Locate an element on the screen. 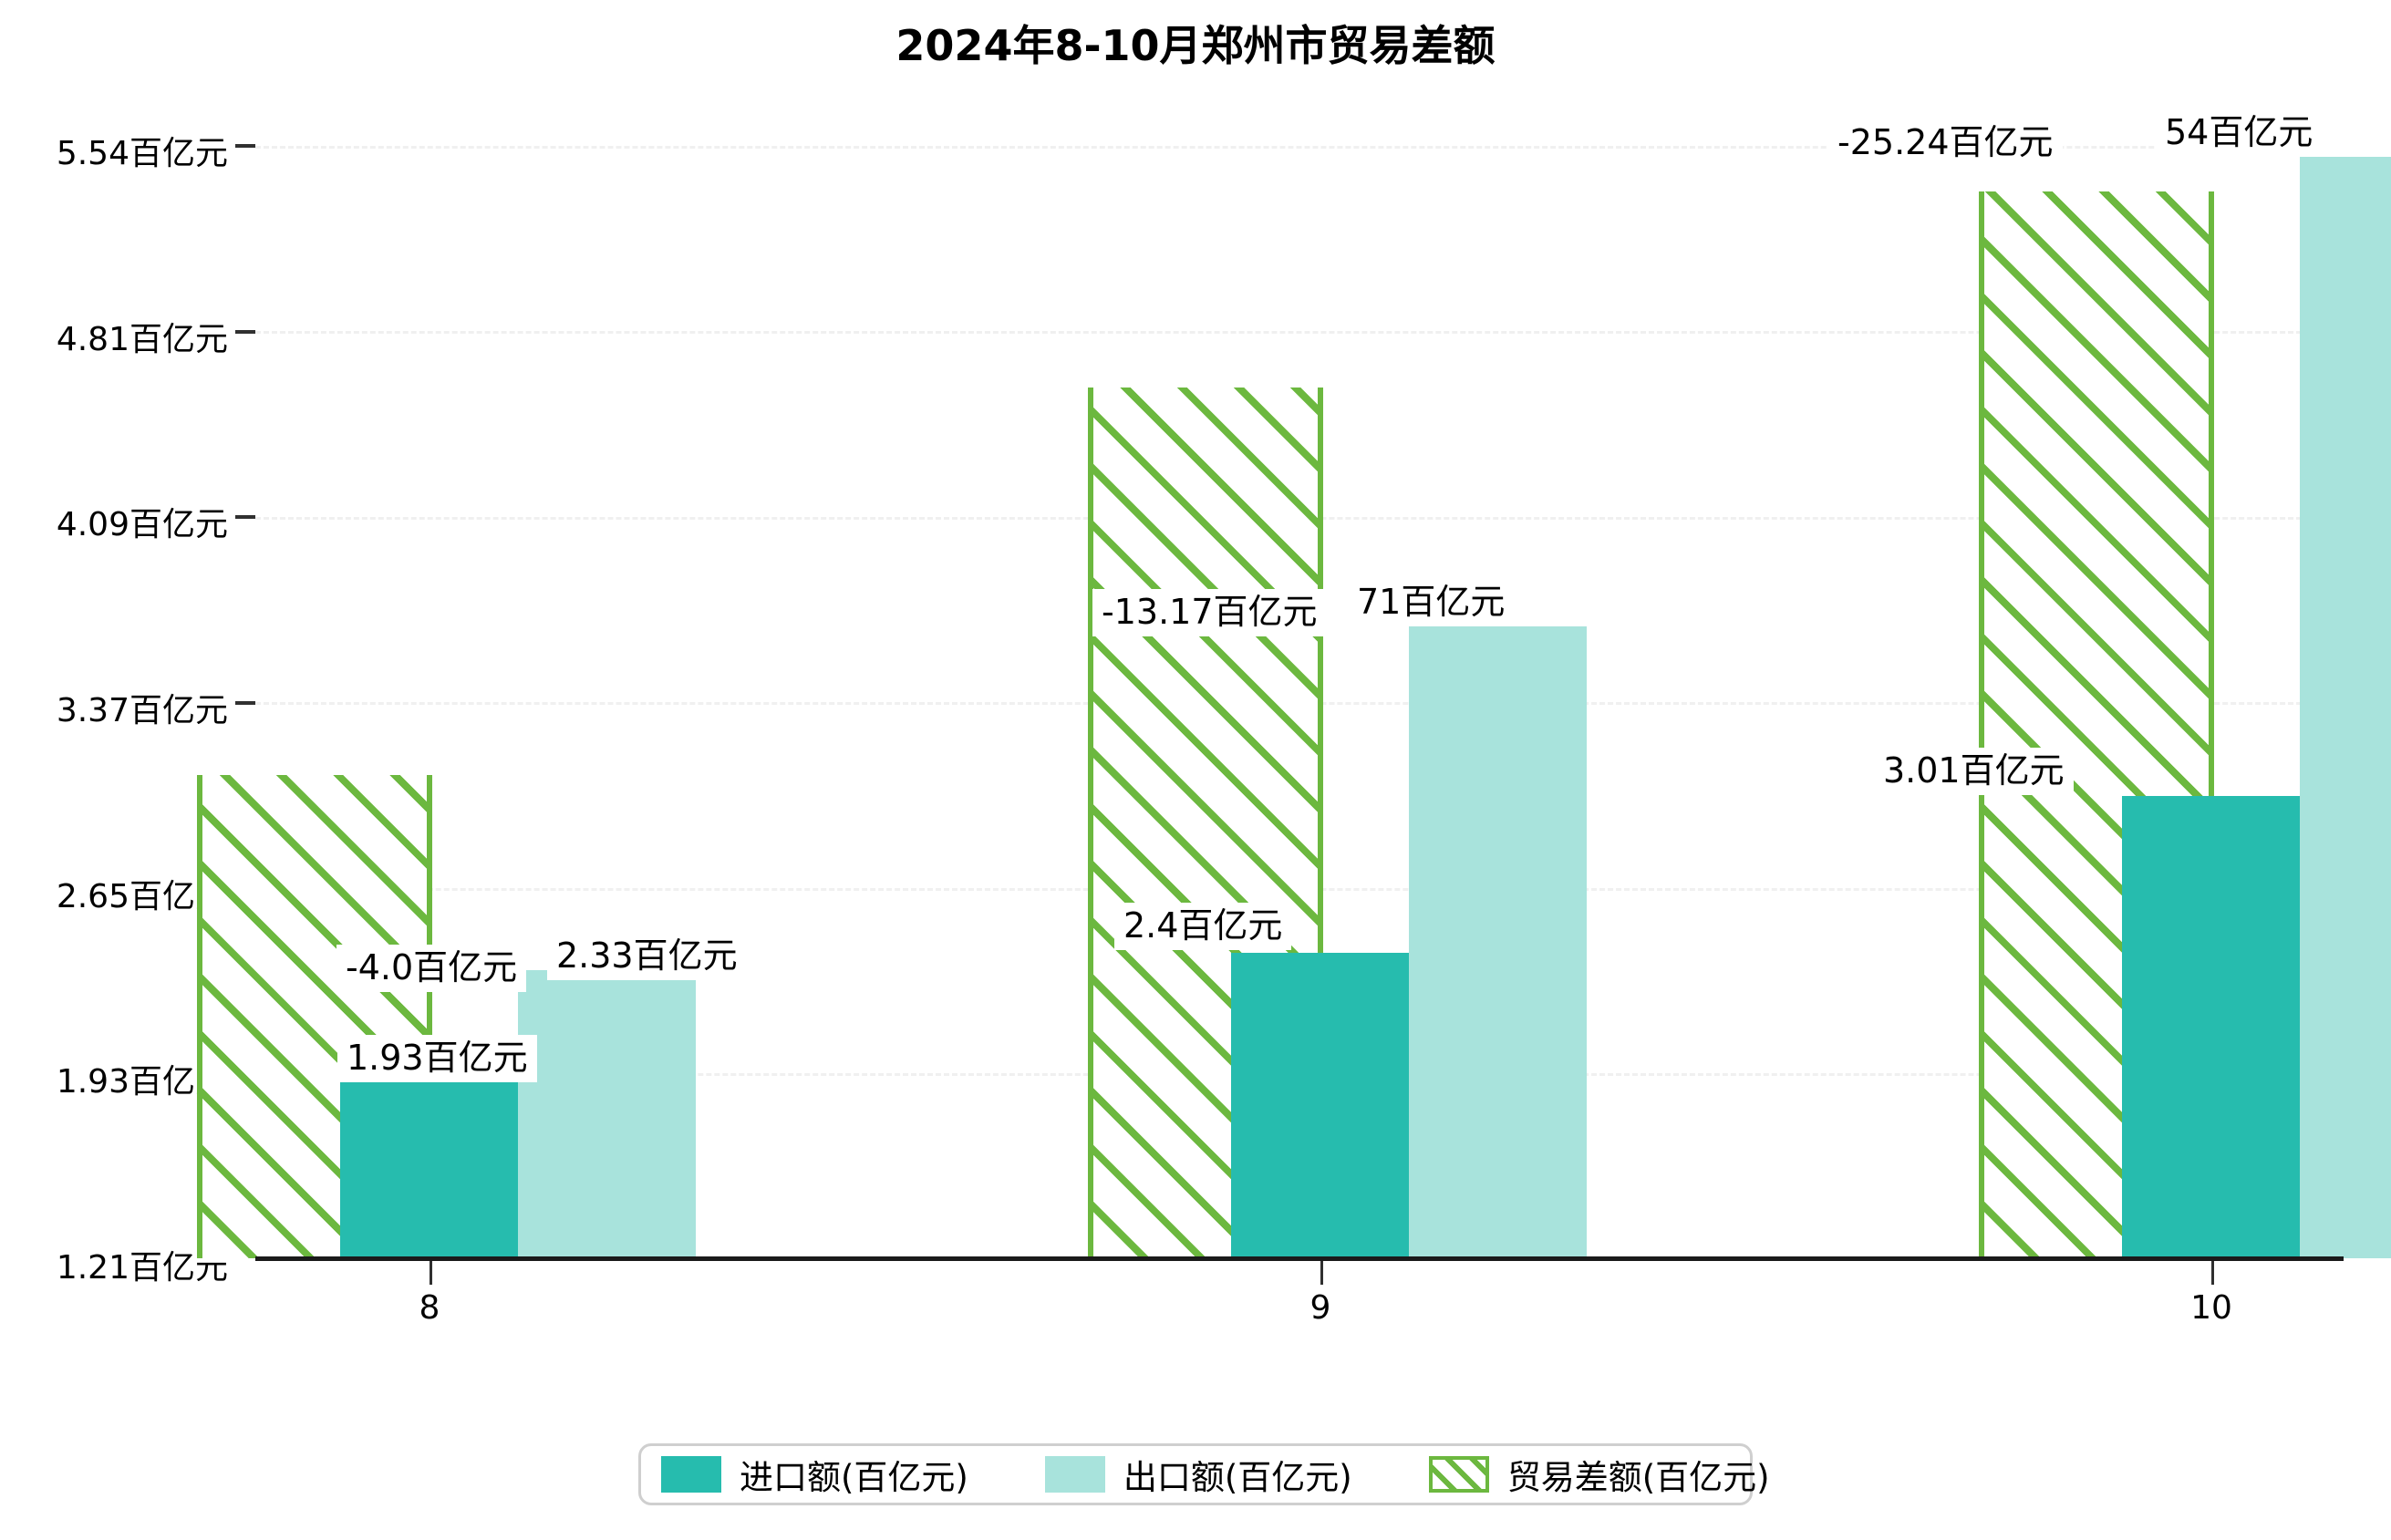 This screenshot has height=1540, width=2391. legend-label-balance: 贸易差额(百亿元) is located at coordinates (1638, 1477).